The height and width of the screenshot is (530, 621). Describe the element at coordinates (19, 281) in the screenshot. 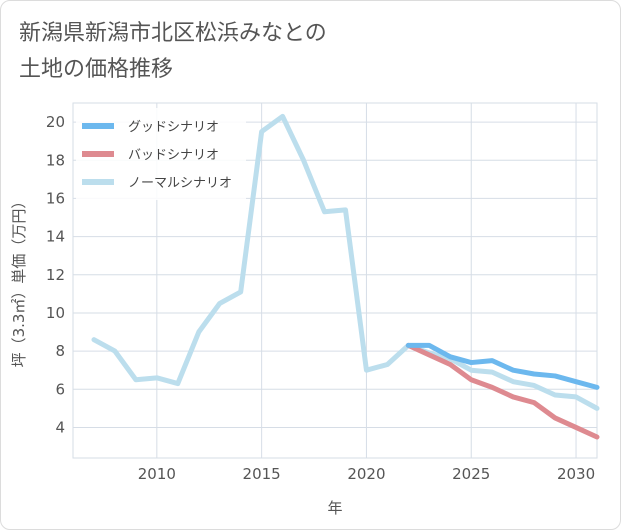

I see `y-axis-label: 坪（3.3㎡）単価（万円）` at that location.